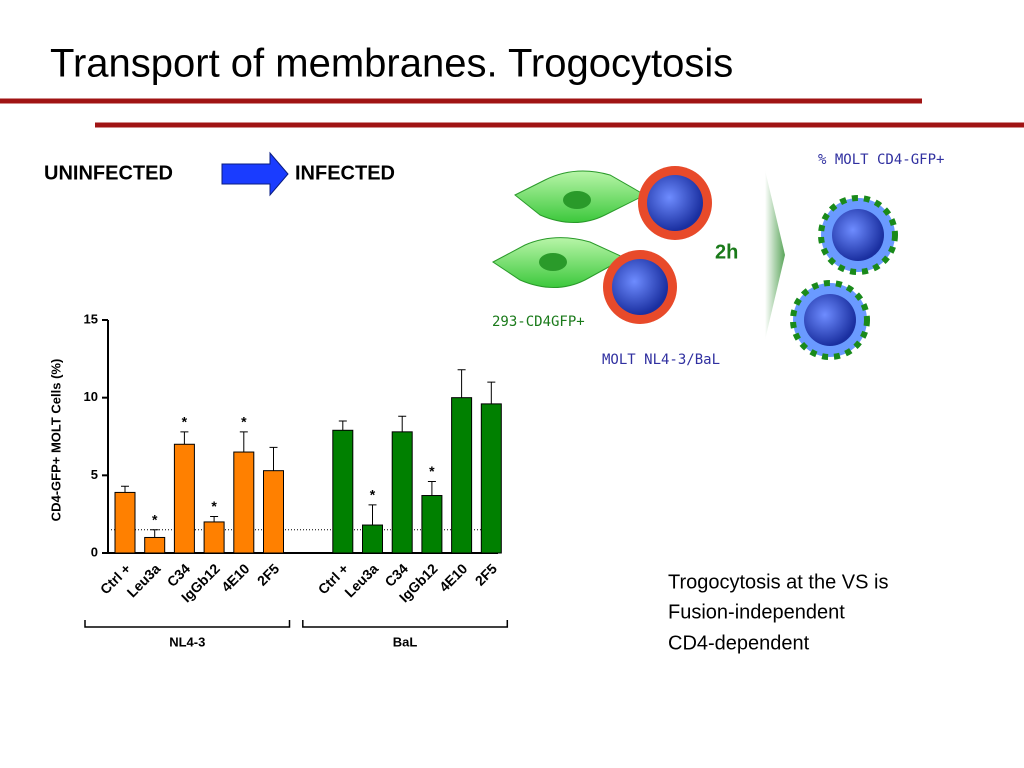  Describe the element at coordinates (255, 174) in the screenshot. I see `arrow` at that location.